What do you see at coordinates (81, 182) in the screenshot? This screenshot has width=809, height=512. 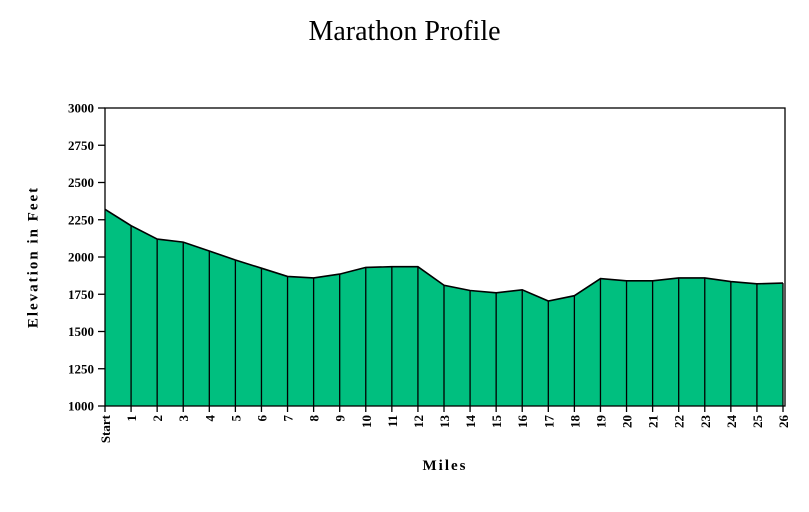 I see `y-tick-label: 2500` at bounding box center [81, 182].